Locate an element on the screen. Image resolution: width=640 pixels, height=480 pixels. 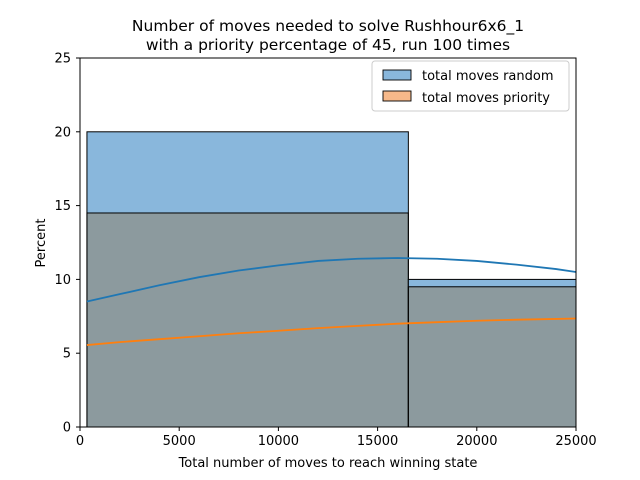
kde-line-random is located at coordinates (331, 280).